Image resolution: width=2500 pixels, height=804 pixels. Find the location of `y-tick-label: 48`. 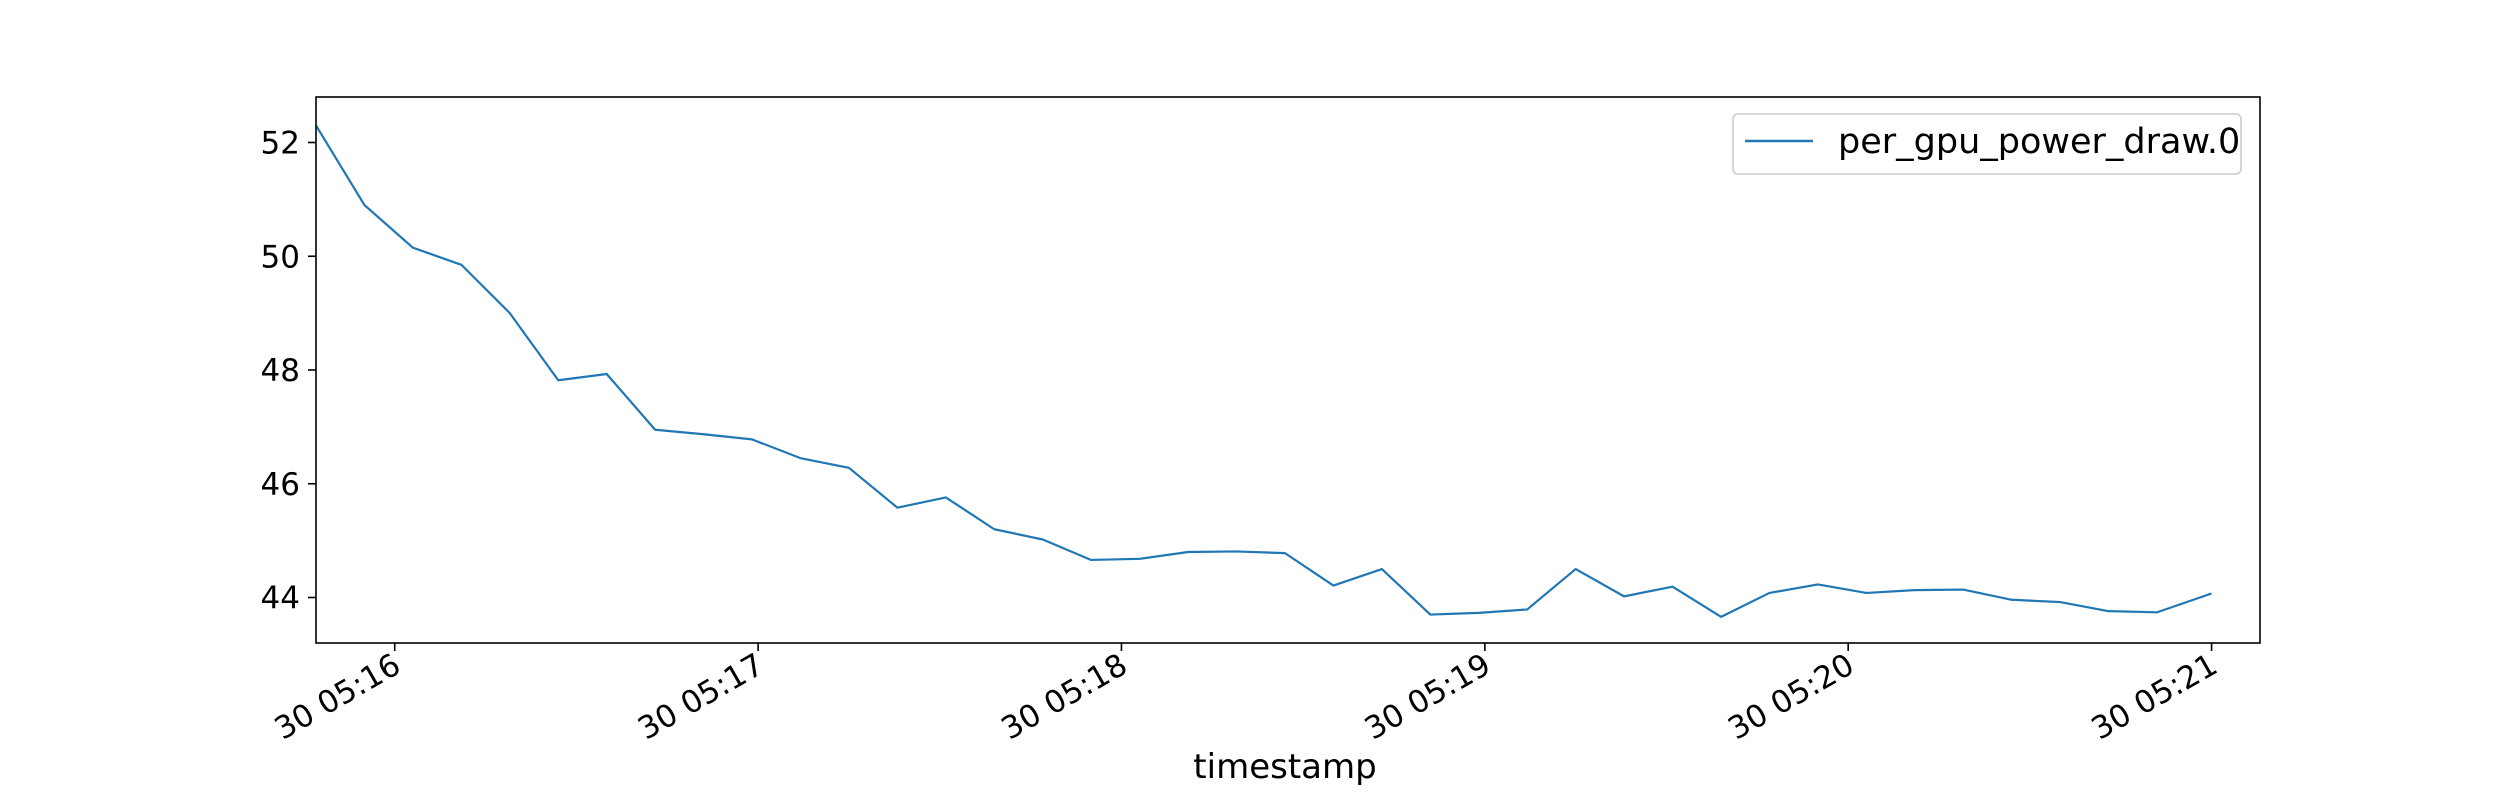

y-tick-label: 48 is located at coordinates (280, 371).